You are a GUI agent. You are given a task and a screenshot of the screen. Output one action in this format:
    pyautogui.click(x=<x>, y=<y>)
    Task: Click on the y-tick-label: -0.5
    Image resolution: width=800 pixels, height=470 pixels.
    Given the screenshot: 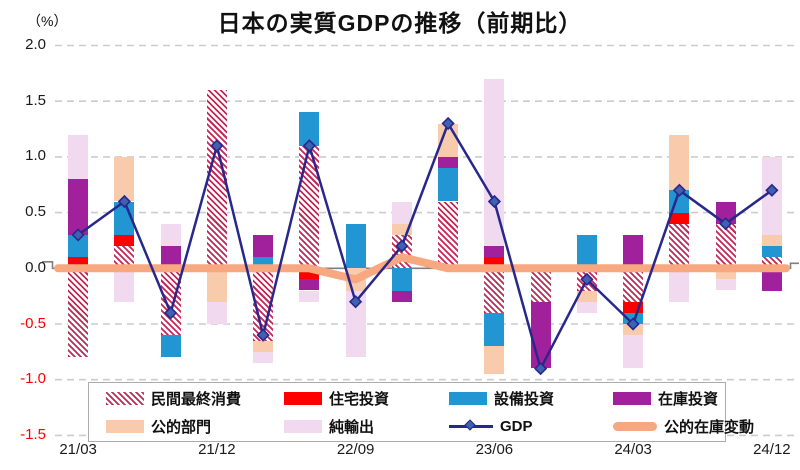 What is the action you would take?
    pyautogui.click(x=33, y=323)
    